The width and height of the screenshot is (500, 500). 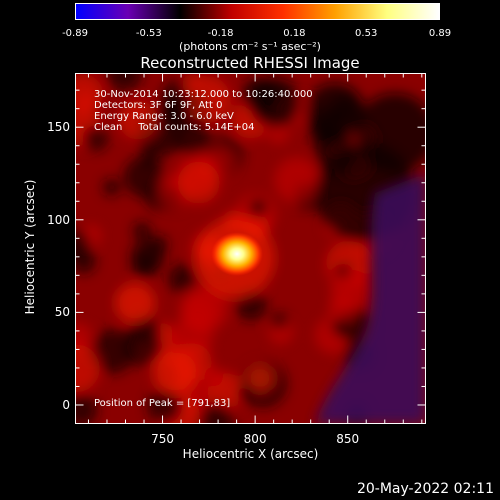 I want to click on colorbar-units: (photons cm⁻² s⁻¹ asec⁻²), so click(x=250, y=46).